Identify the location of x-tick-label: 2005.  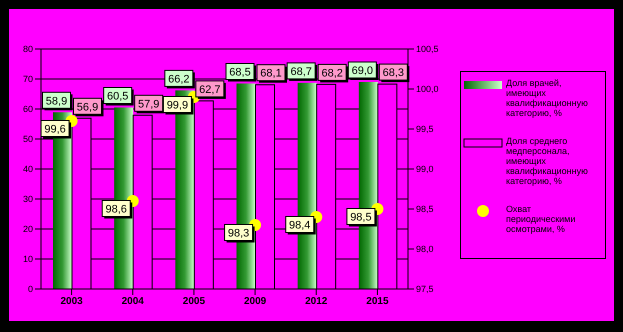
(194, 302).